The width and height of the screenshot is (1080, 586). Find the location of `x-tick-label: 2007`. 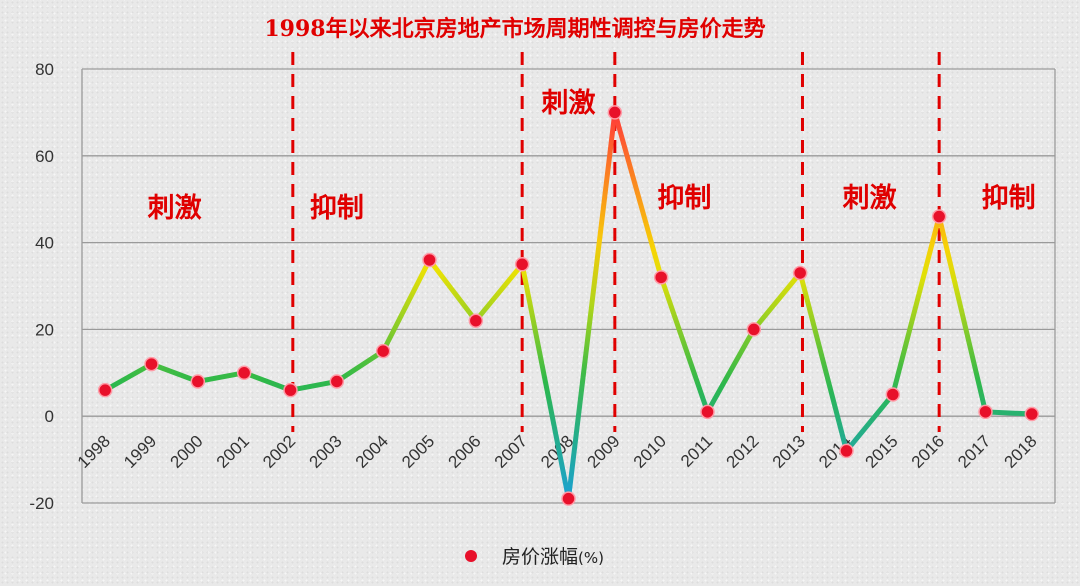

x-tick-label: 2007 is located at coordinates (511, 452).